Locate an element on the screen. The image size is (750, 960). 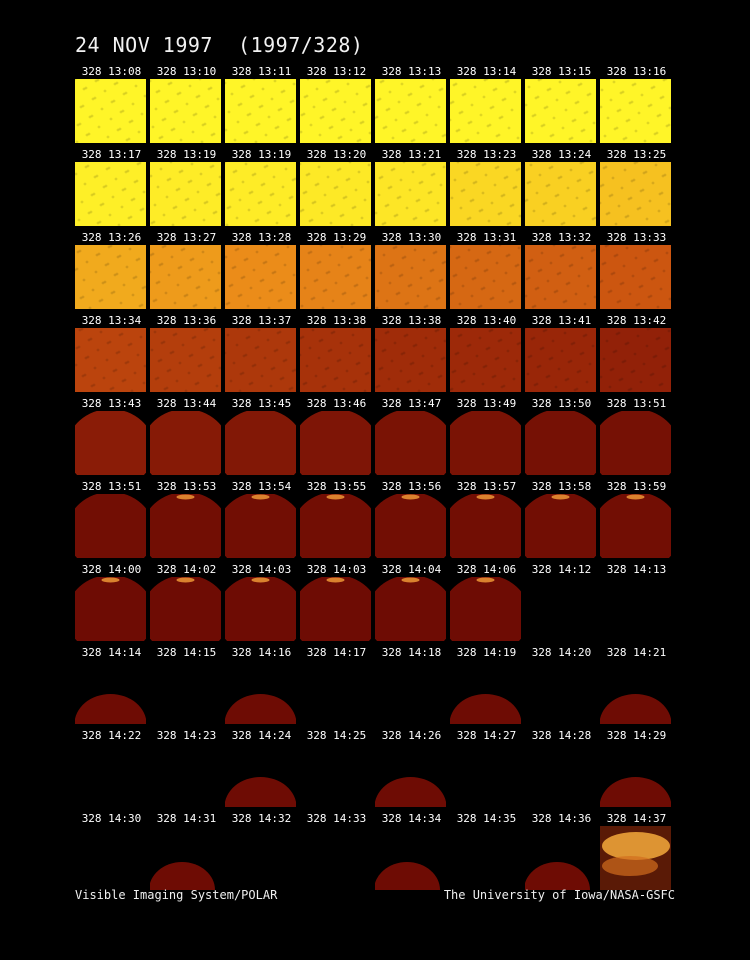
frame-timestamp: 328 13:59 is located at coordinates (636, 486).